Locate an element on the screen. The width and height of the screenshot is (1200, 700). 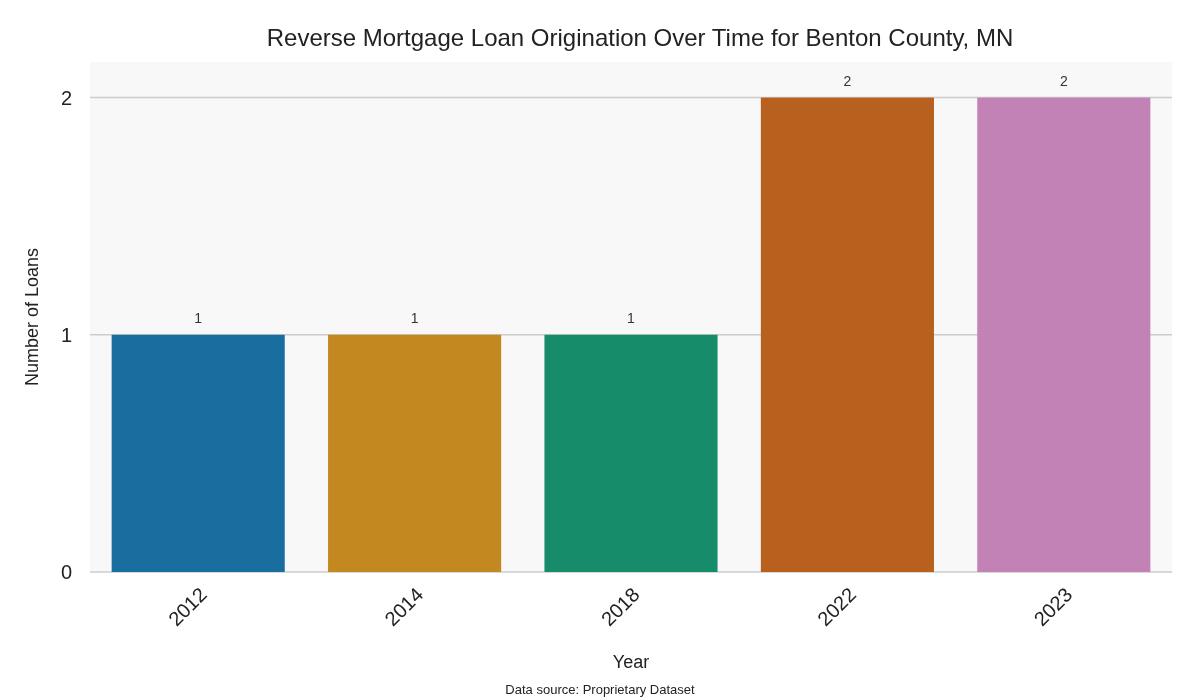
y-tick-label: 1 is located at coordinates (66, 334).